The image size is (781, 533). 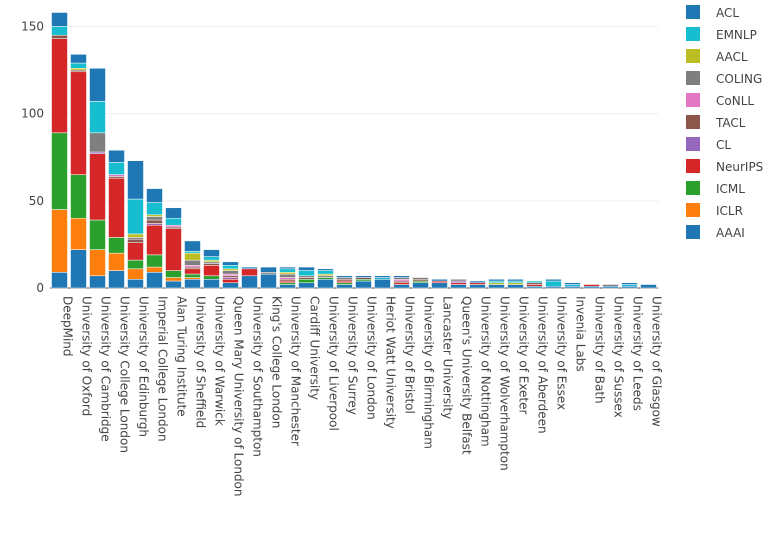 What do you see at coordinates (486, 371) in the screenshot?
I see `x-tick-label: University of Nottingham` at bounding box center [486, 371].